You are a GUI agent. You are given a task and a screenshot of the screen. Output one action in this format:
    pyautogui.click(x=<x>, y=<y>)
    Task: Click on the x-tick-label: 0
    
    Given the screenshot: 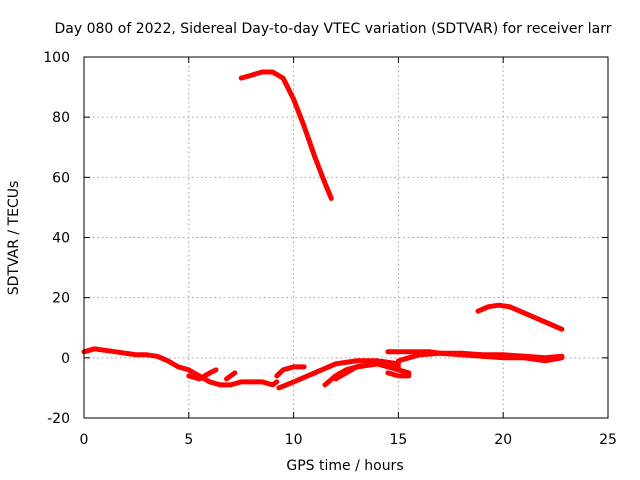 What is the action you would take?
    pyautogui.click(x=84, y=440)
    